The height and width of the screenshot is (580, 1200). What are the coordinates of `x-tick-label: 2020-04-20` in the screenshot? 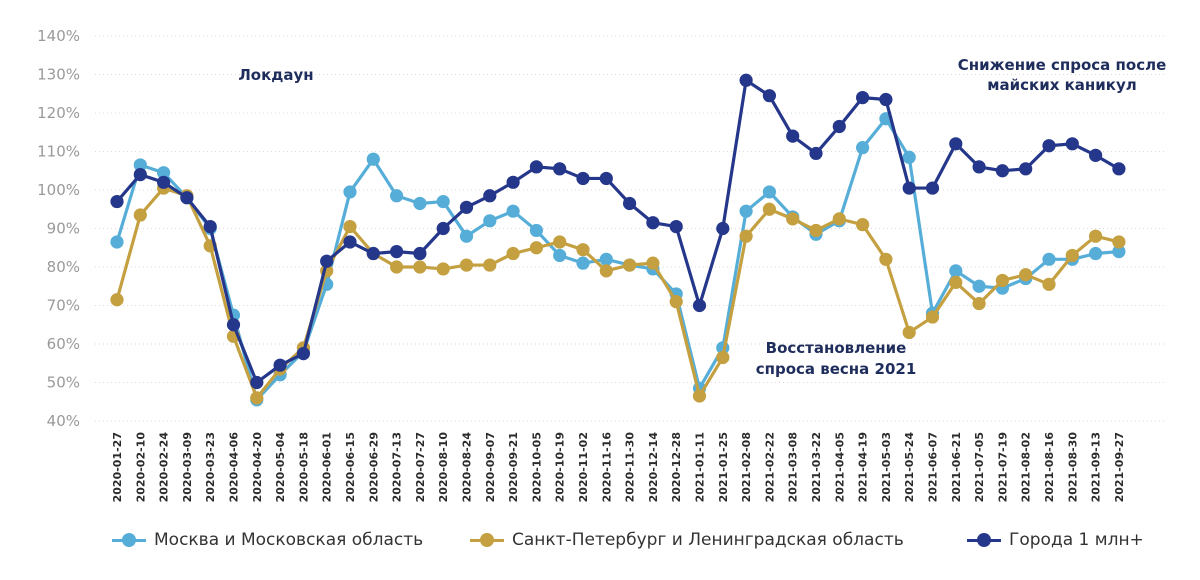 It's located at (257, 467).